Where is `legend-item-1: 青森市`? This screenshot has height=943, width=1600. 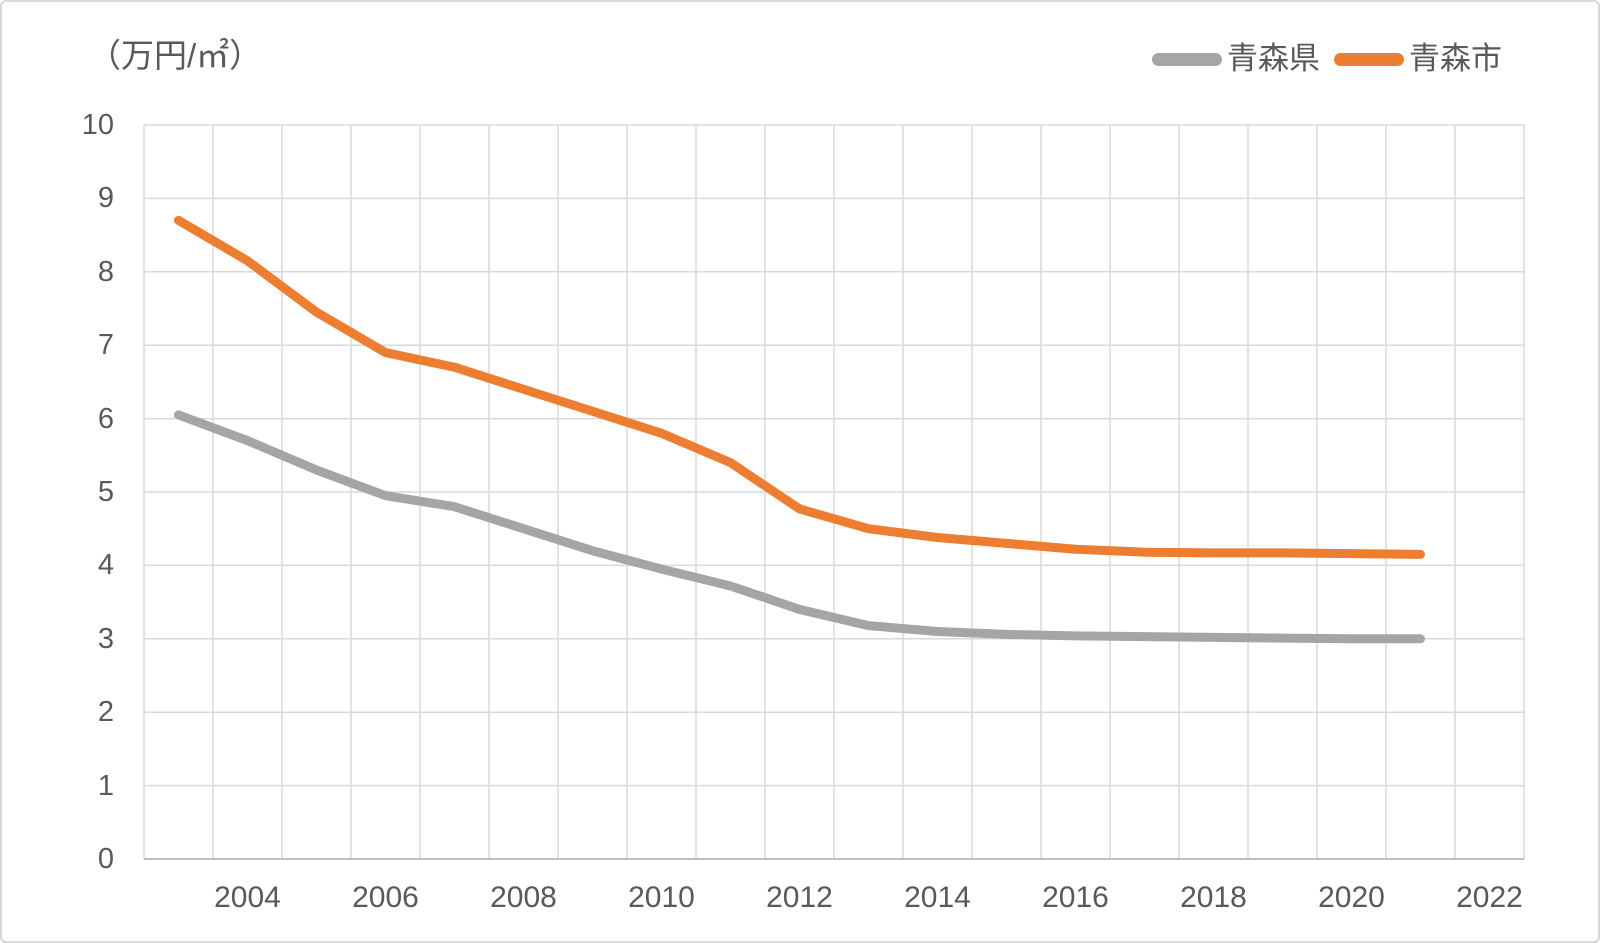
legend-item-1: 青森市 is located at coordinates (1418, 59).